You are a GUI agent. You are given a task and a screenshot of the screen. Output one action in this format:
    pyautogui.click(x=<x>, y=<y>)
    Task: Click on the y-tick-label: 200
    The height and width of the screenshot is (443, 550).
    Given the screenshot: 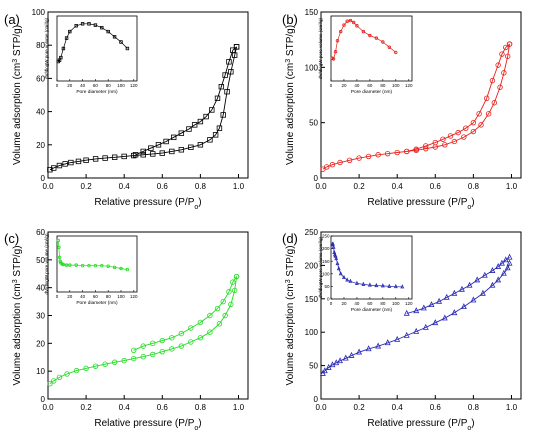 What is the action you would take?
    pyautogui.click(x=312, y=265)
    